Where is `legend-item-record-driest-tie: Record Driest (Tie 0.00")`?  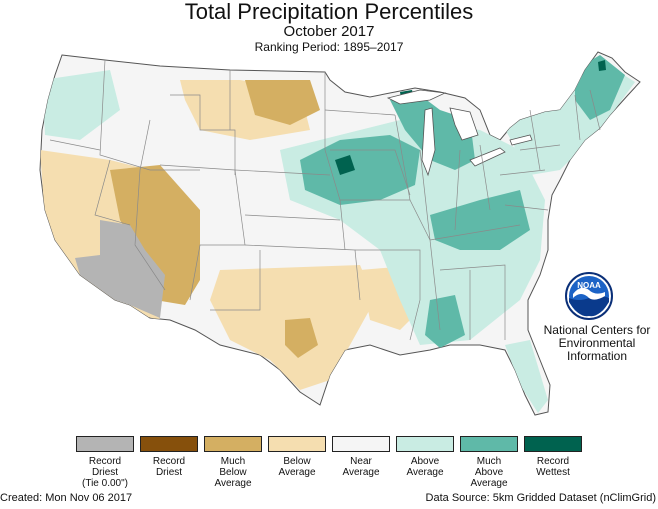 legend-item-record-driest-tie: Record Driest (Tie 0.00") is located at coordinates (105, 462).